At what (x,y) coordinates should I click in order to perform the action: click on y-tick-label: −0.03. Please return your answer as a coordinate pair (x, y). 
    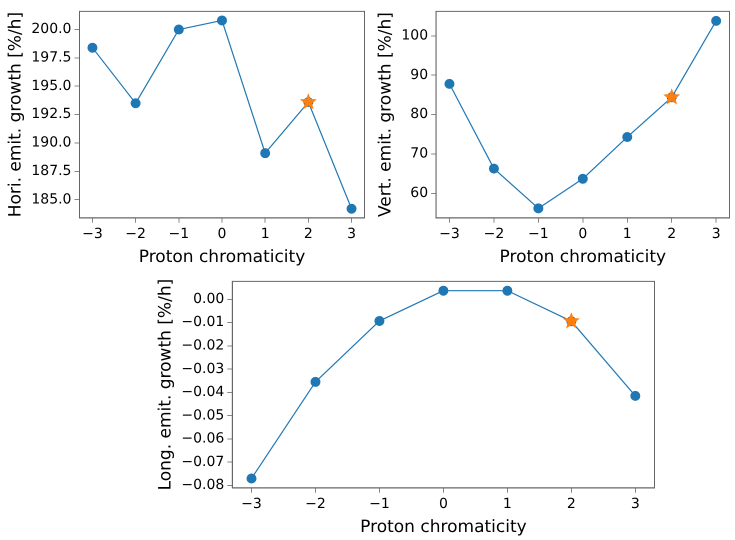
    Looking at the image, I should click on (202, 368).